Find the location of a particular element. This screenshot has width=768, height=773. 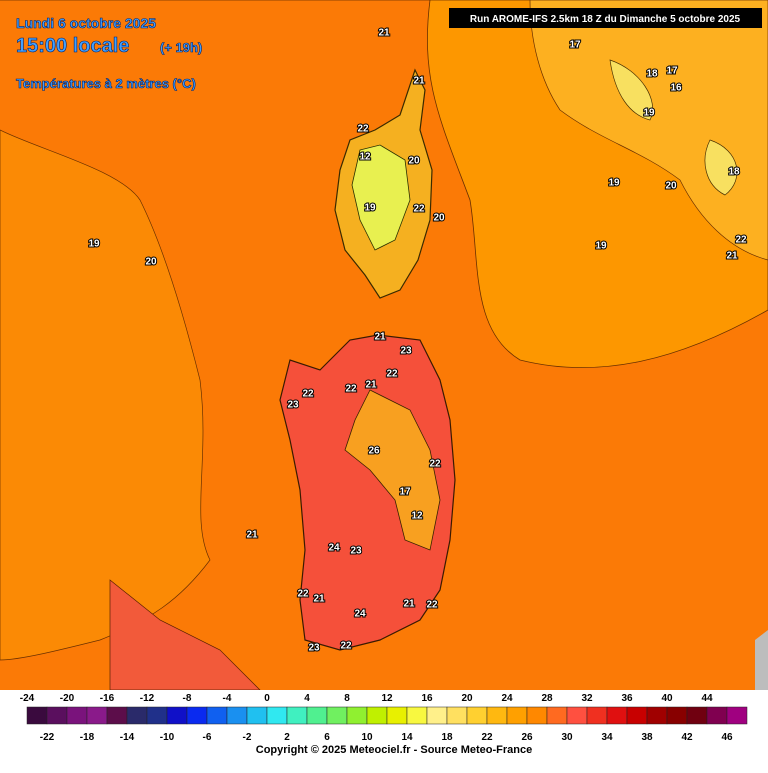

legend-top-label: 32 is located at coordinates (587, 698).